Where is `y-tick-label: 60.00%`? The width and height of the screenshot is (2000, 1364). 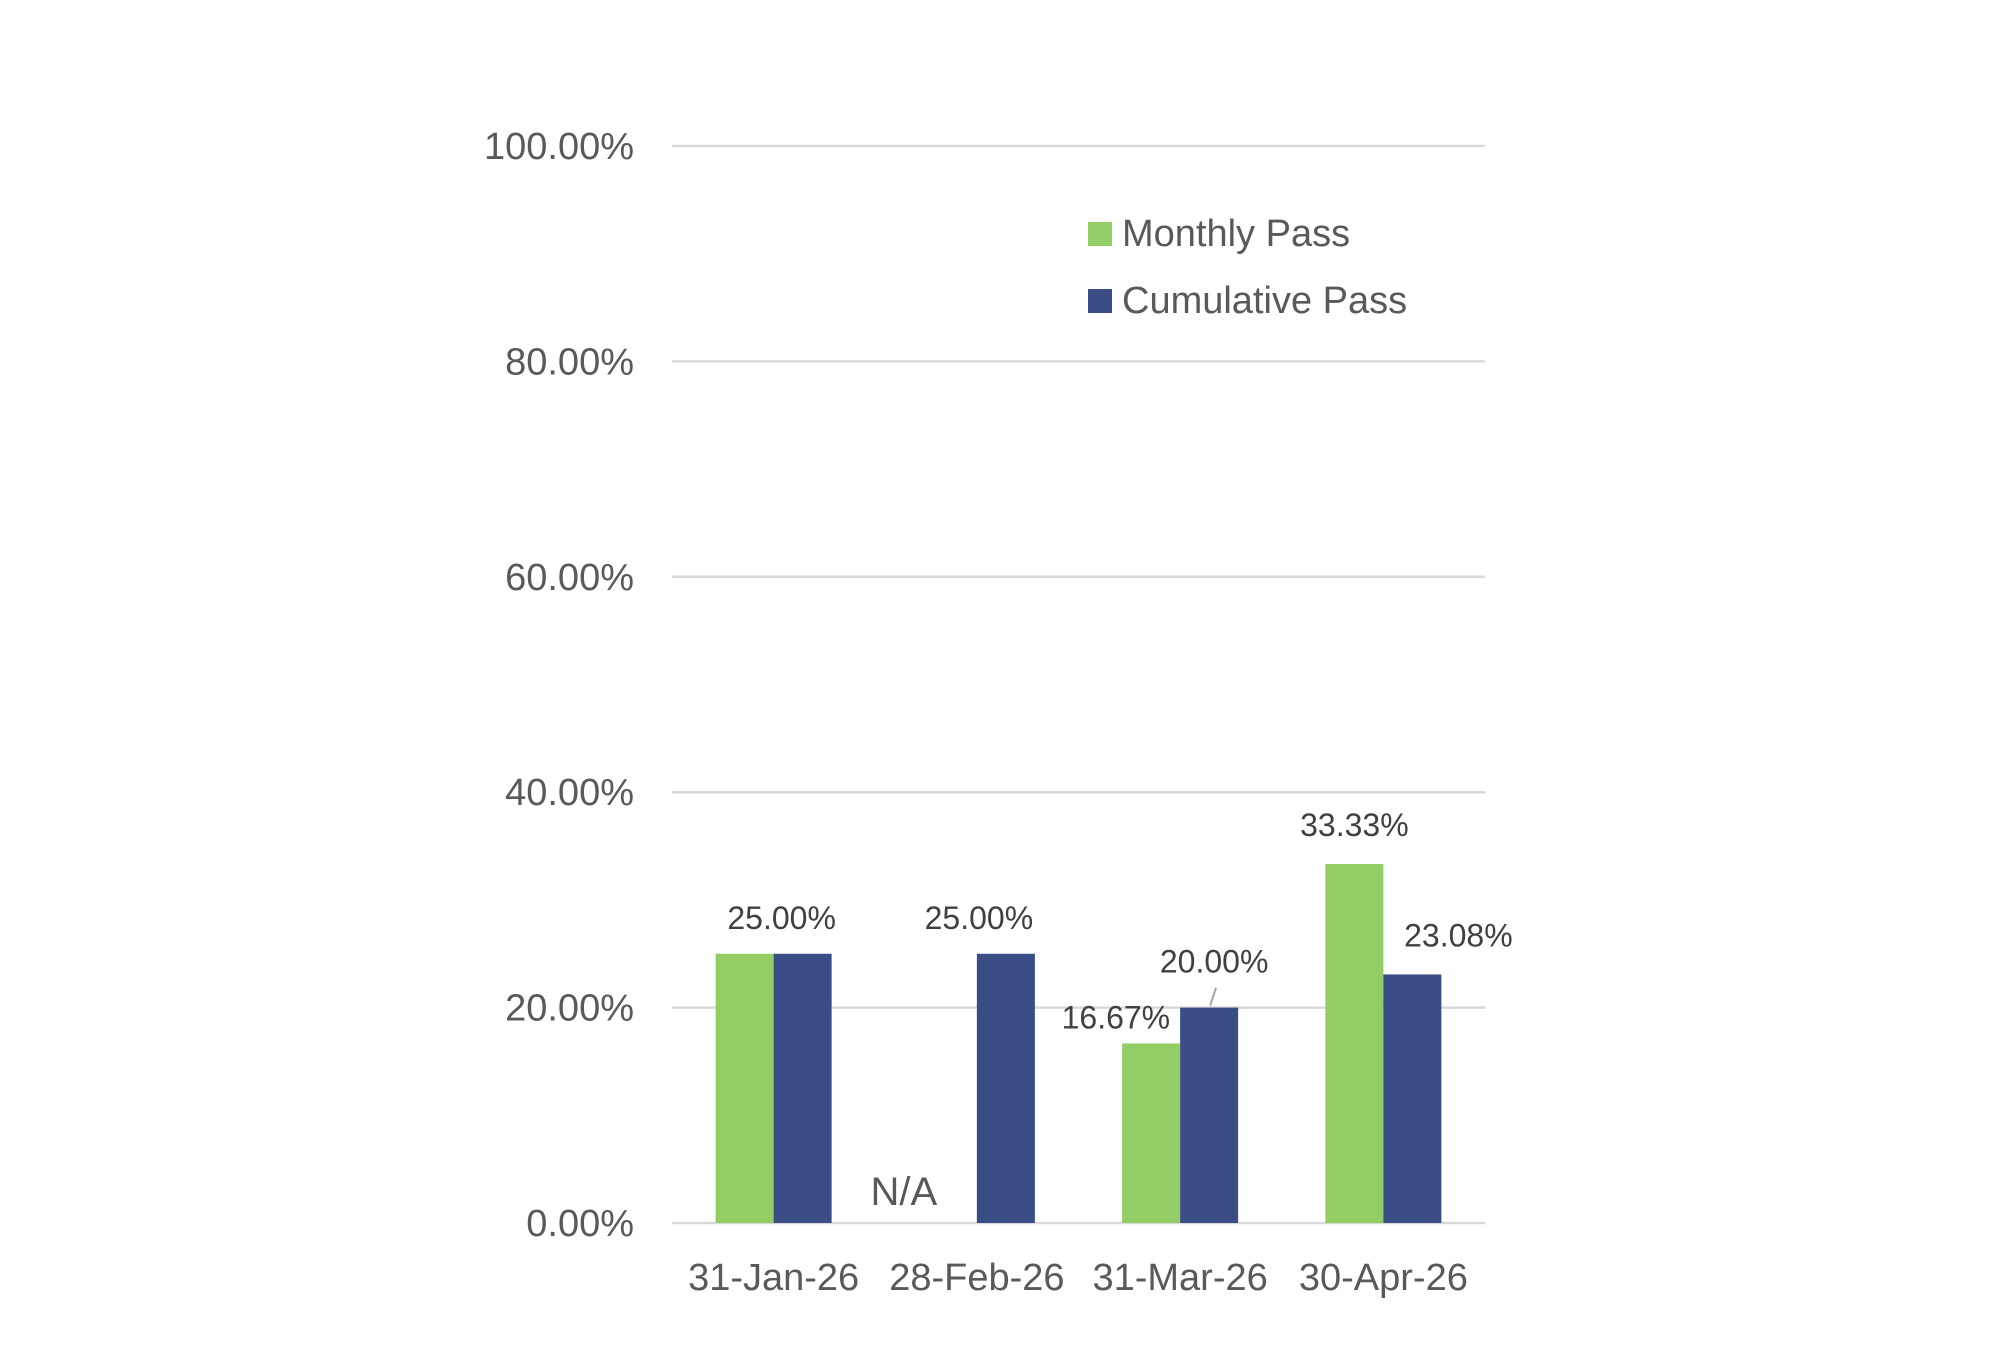 y-tick-label: 60.00% is located at coordinates (569, 578).